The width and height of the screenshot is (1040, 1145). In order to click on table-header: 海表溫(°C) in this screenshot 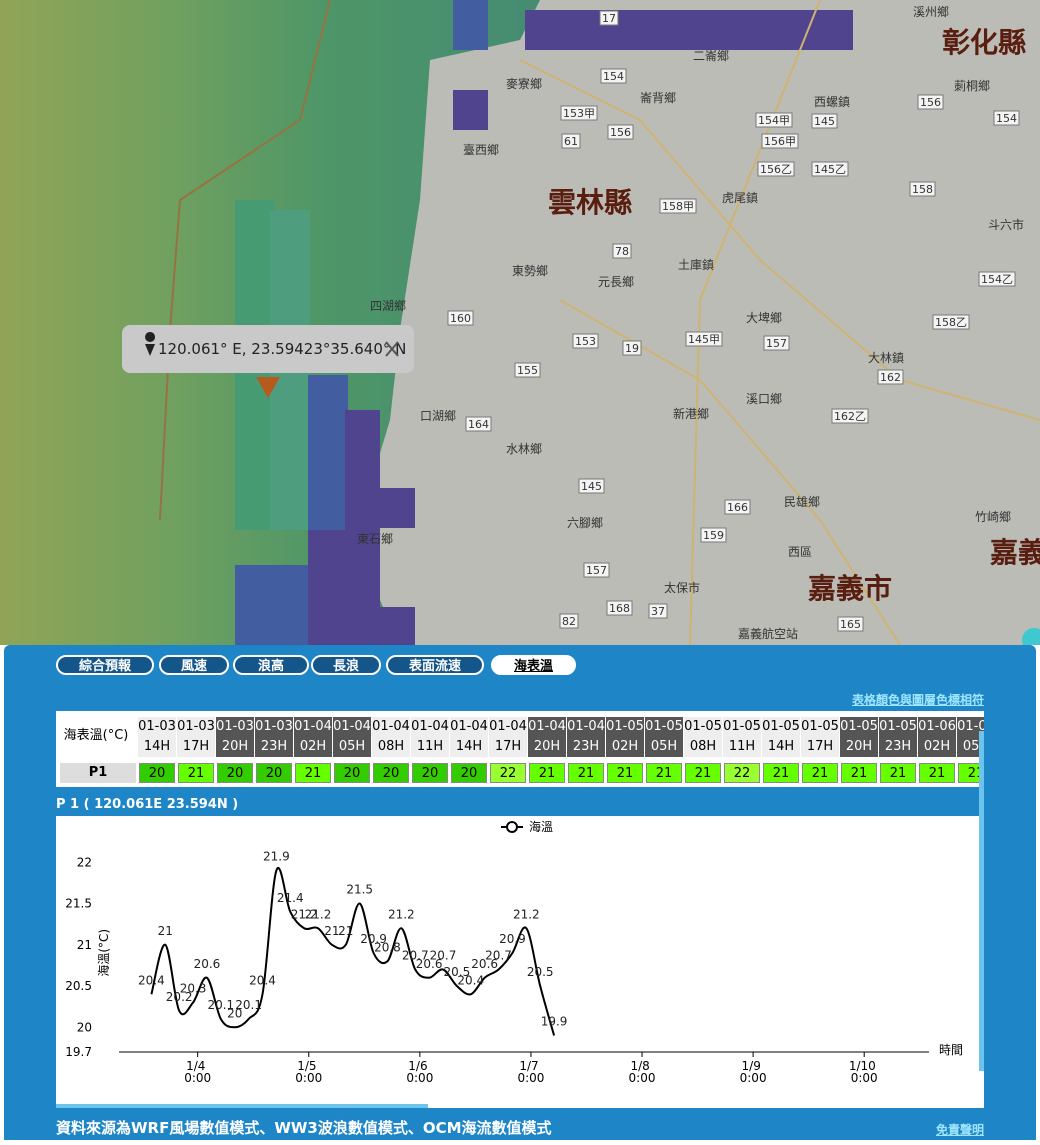, I will do `click(96, 736)`.